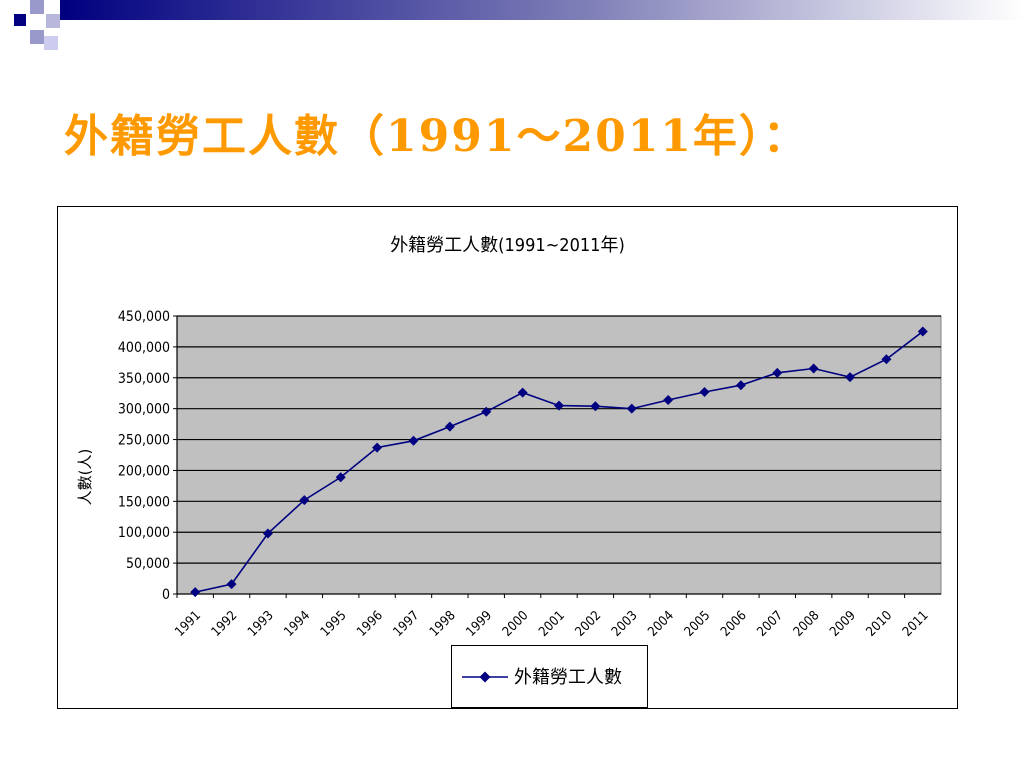  What do you see at coordinates (552, 624) in the screenshot?
I see `x-tick-label: 2001` at bounding box center [552, 624].